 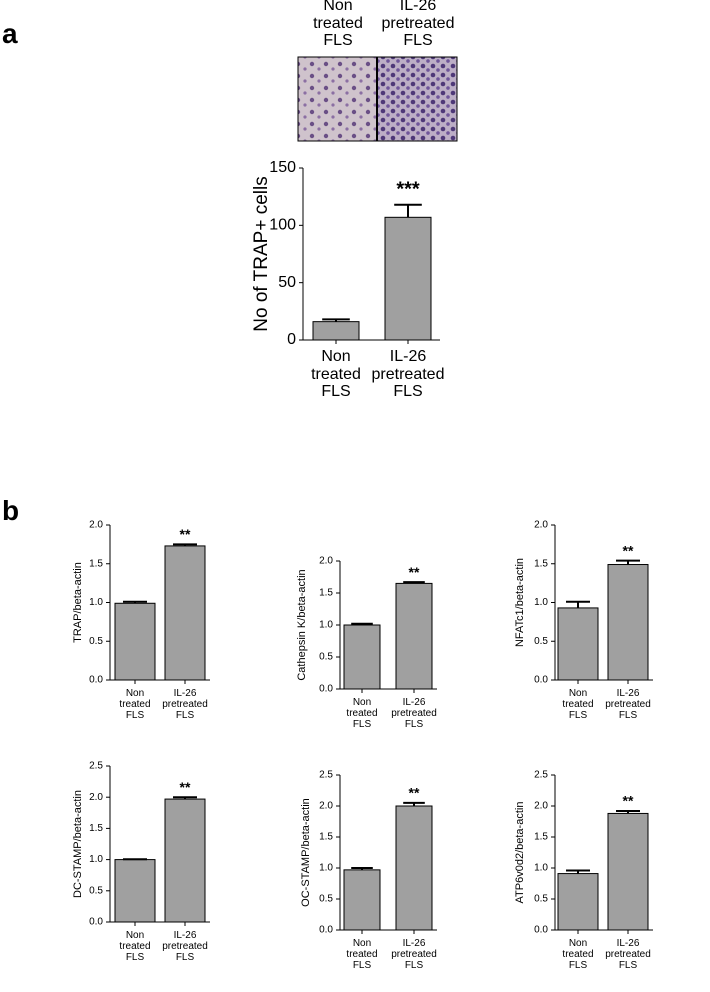 What do you see at coordinates (78, 844) in the screenshot?
I see `y-axis-label: DC-STAMP/beta-actin` at bounding box center [78, 844].